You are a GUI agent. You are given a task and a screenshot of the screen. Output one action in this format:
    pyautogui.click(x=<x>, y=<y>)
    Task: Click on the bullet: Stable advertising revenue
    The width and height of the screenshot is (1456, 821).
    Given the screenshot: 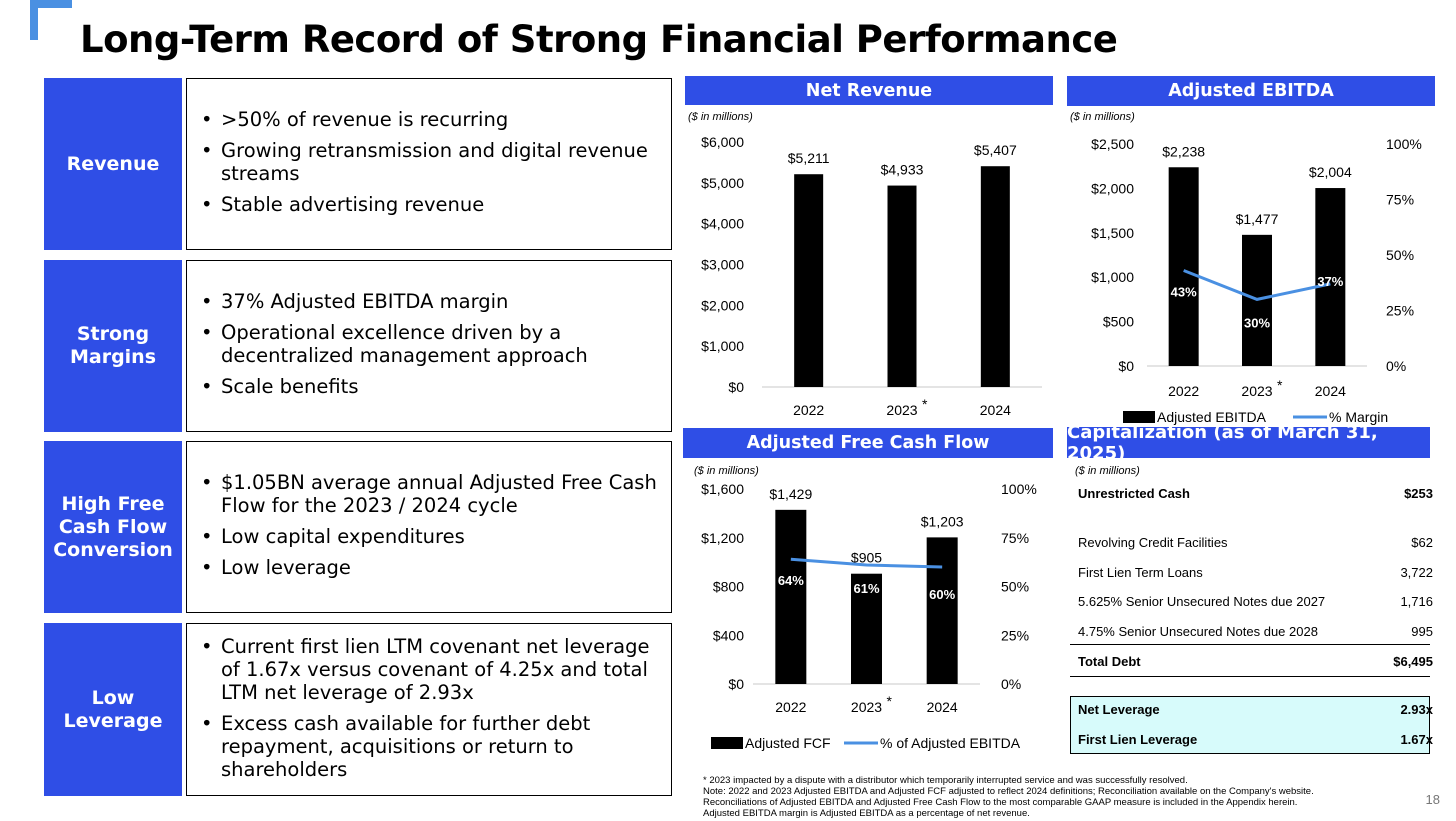 What is the action you would take?
    pyautogui.click(x=436, y=204)
    